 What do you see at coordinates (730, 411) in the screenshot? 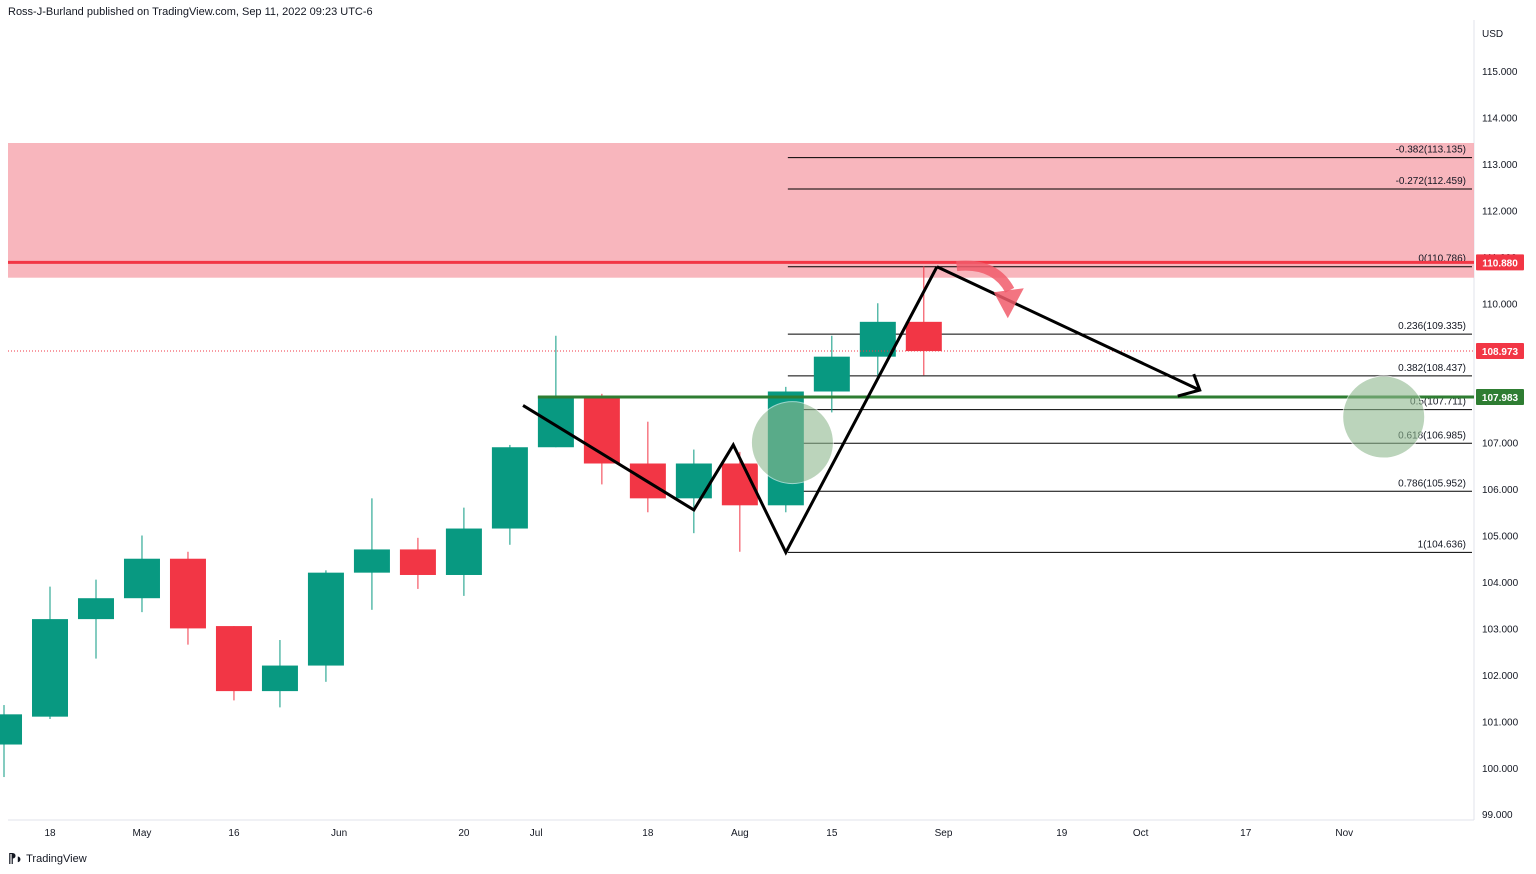
I see `pattern-path` at bounding box center [730, 411].